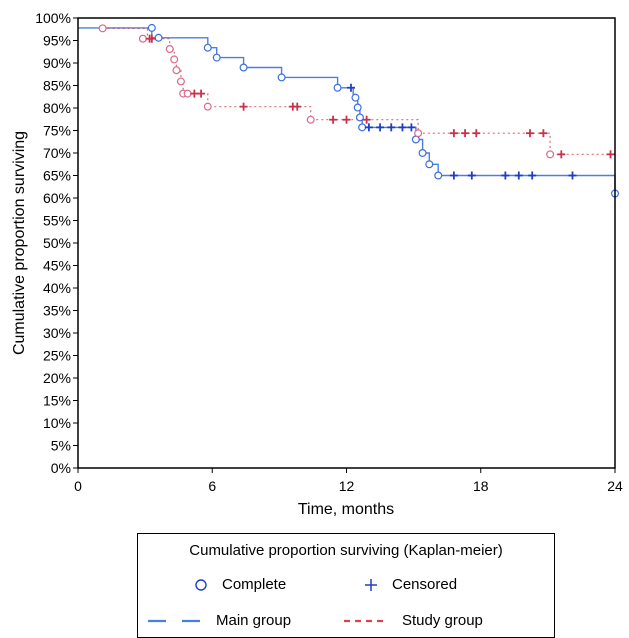 The image size is (629, 638). I want to click on x-tick-label: 24, so click(615, 486).